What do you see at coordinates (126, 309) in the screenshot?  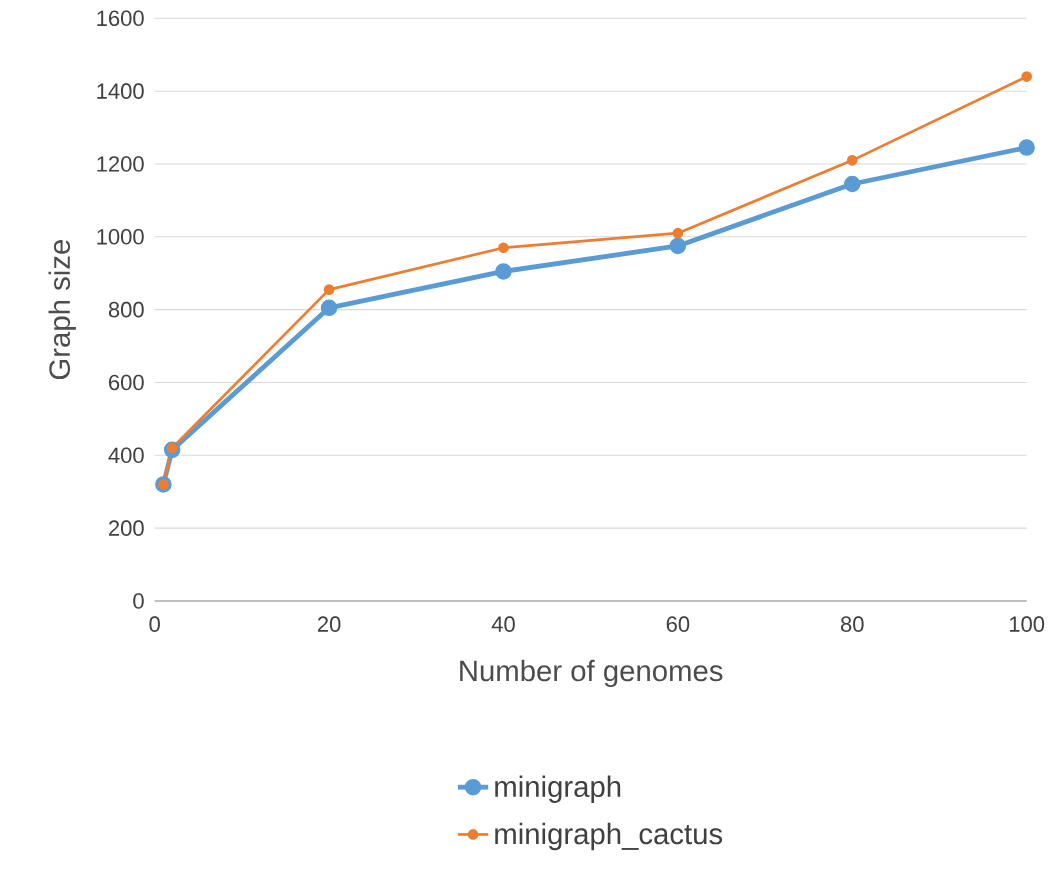 I see `y-tick-label: 800` at bounding box center [126, 309].